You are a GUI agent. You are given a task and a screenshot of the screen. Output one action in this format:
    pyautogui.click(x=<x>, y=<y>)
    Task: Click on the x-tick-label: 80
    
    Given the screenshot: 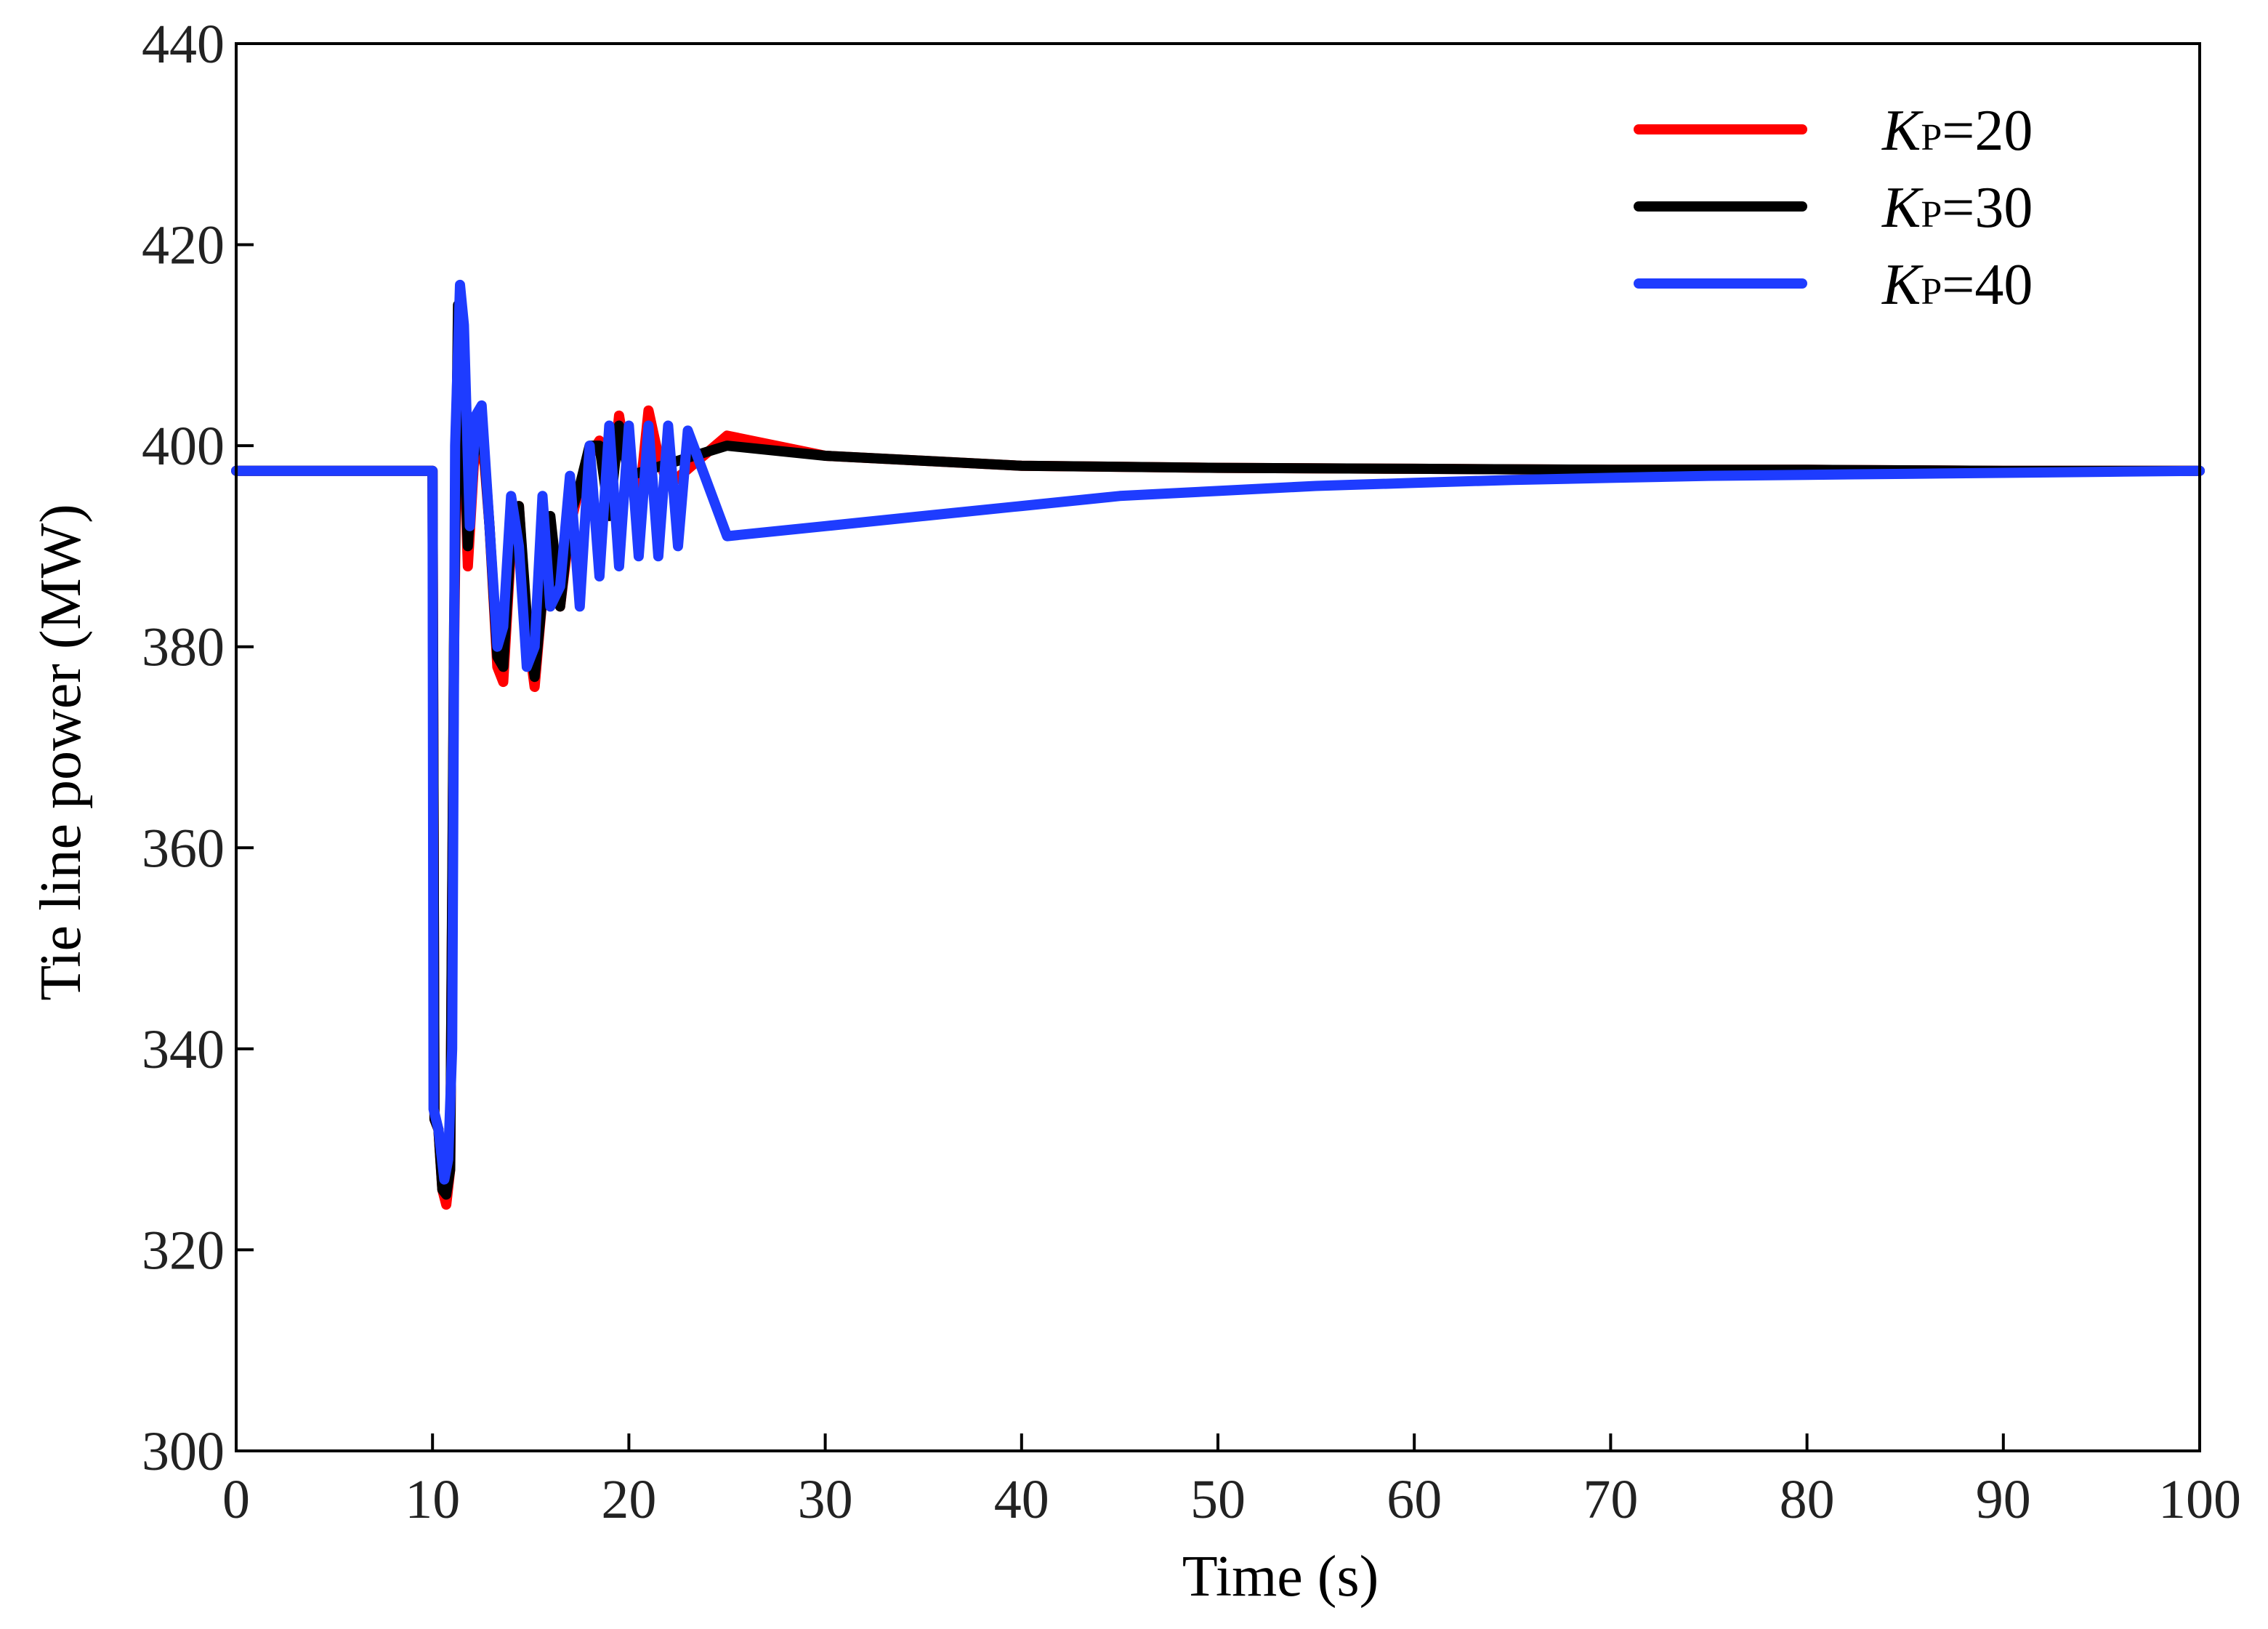 What is the action you would take?
    pyautogui.click(x=1807, y=1499)
    